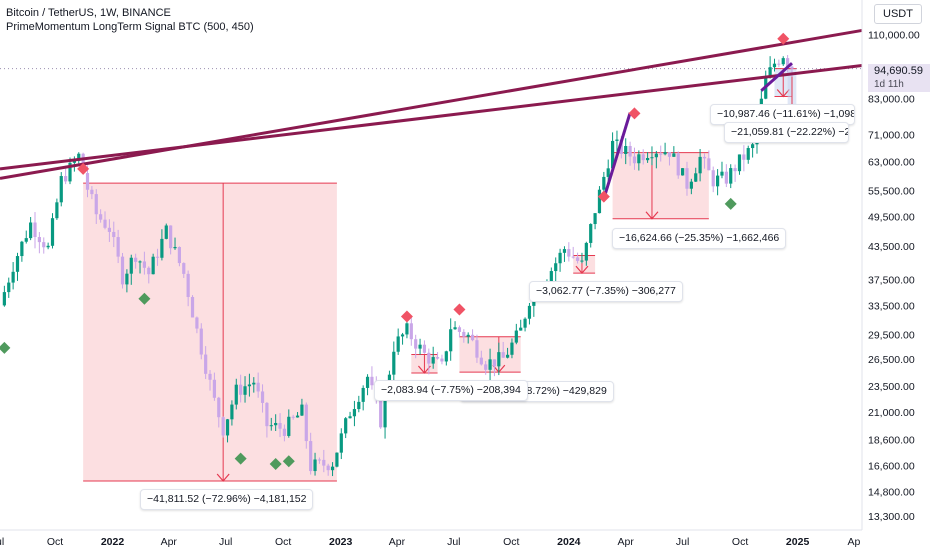 This screenshot has height=550, width=932. Describe the element at coordinates (210, 332) in the screenshot. I see `measure-box` at that location.